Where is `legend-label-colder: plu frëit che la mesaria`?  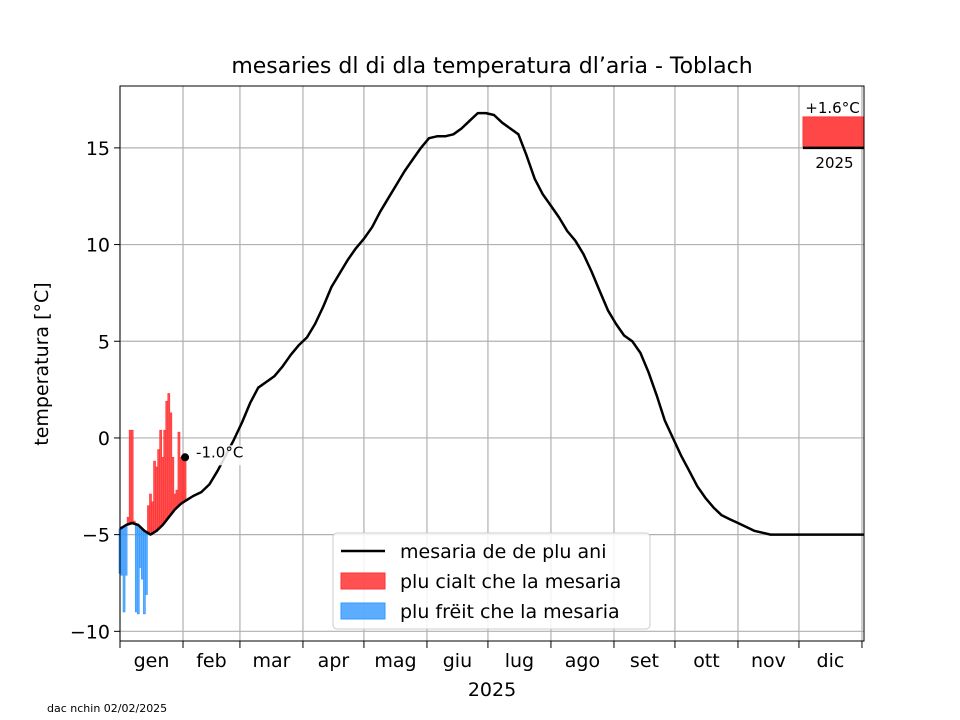 legend-label-colder: plu frëit che la mesaria is located at coordinates (510, 612).